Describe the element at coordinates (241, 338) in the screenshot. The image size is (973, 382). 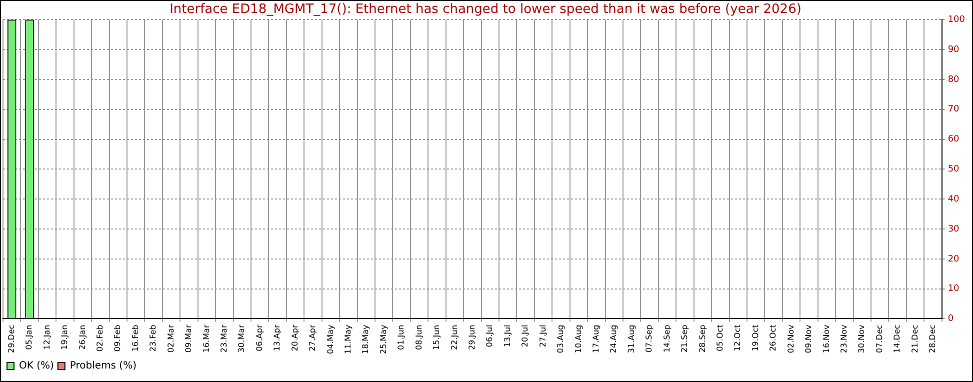
I see `x-tick-label: 30.Mar` at that location.